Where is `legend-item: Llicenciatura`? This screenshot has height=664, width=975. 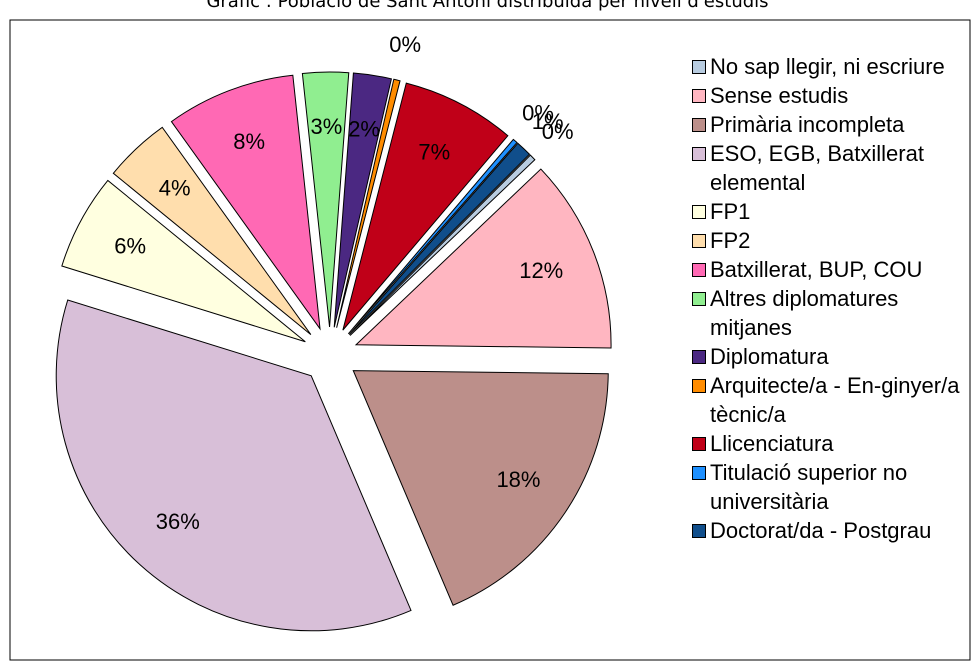
legend-item: Llicenciatura is located at coordinates (832, 443).